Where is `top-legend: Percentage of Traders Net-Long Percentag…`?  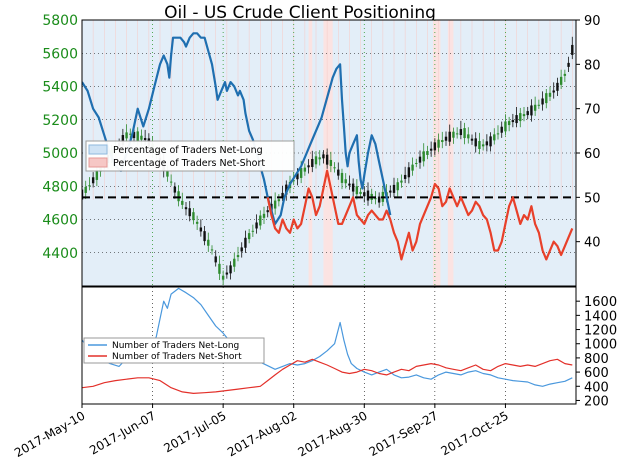
top-legend: Percentage of Traders Net-Long Percentag… is located at coordinates (190, 156).